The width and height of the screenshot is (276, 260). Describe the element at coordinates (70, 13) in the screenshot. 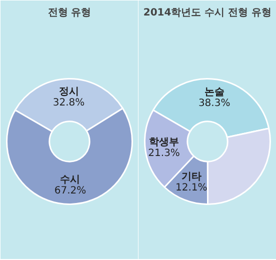

I see `chart-title: 전형 유형` at that location.